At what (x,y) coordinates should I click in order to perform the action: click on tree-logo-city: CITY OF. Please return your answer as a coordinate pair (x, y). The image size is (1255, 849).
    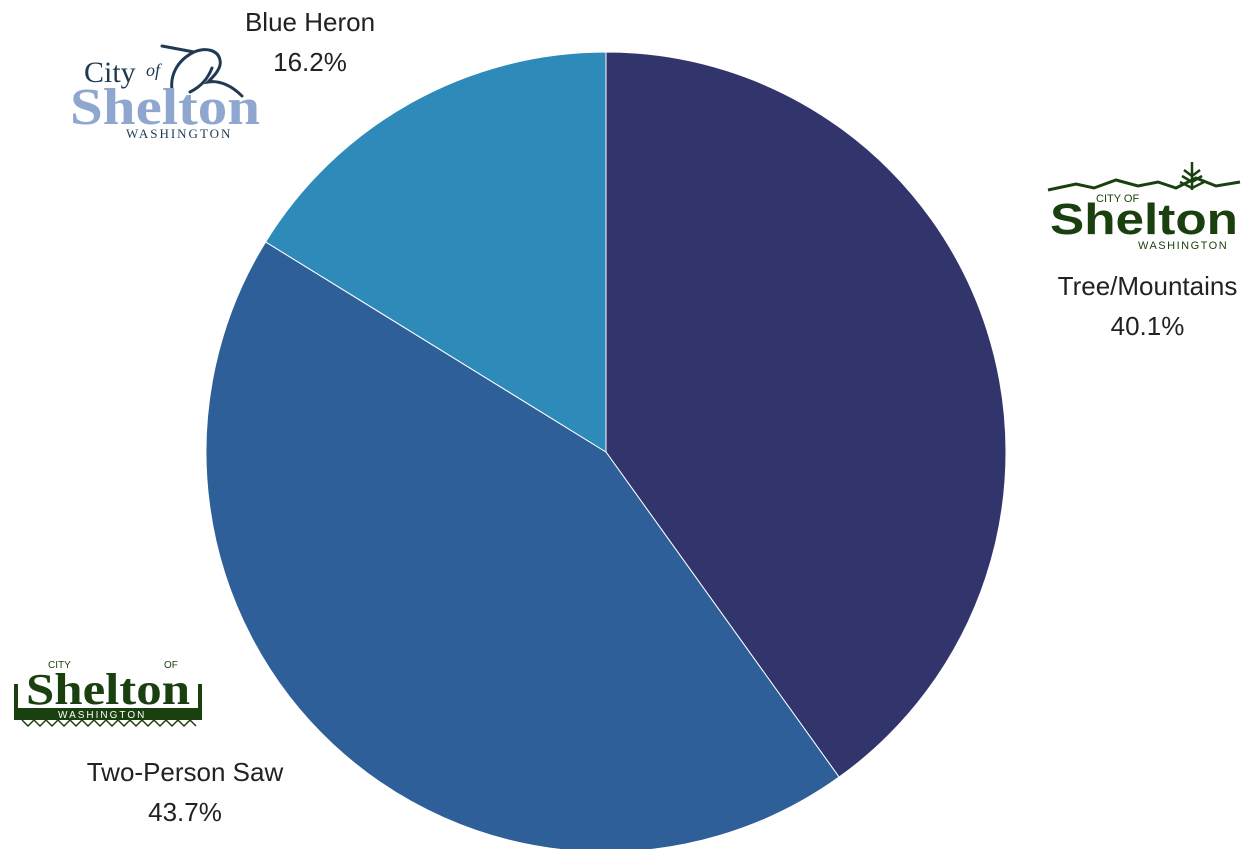
    Looking at the image, I should click on (1117, 199).